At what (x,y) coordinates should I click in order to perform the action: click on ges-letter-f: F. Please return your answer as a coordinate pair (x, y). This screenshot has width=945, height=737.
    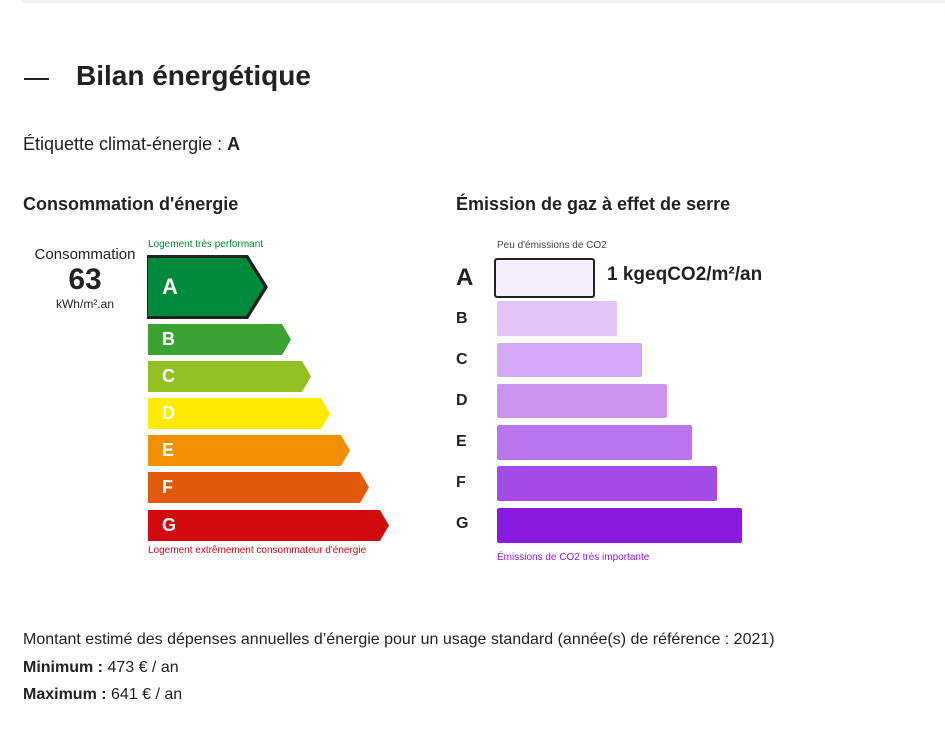
    Looking at the image, I should click on (461, 482).